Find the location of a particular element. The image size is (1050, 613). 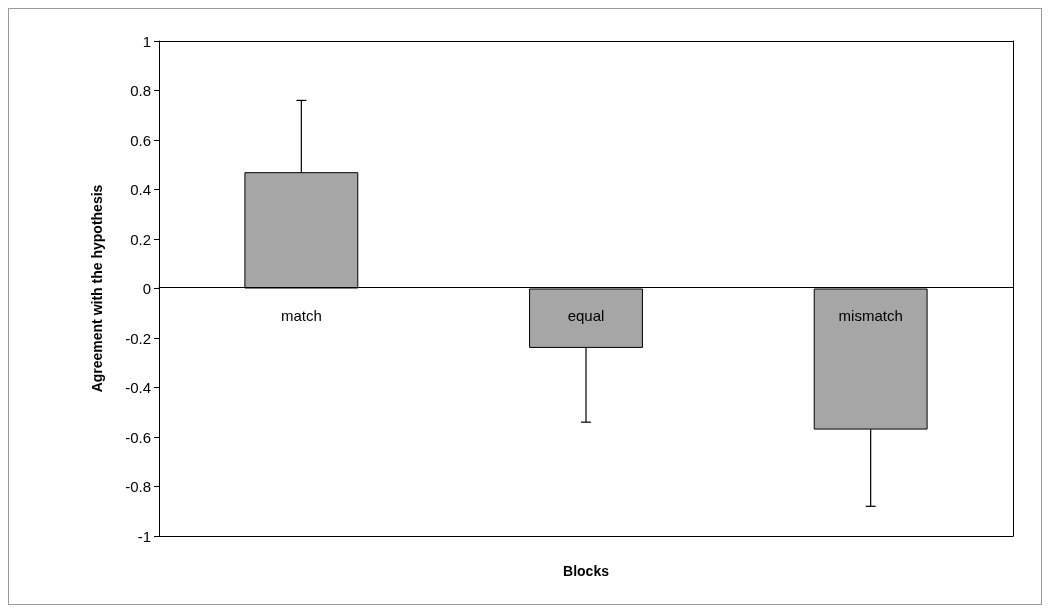

y-tick-label: -0.8 is located at coordinates (138, 486).